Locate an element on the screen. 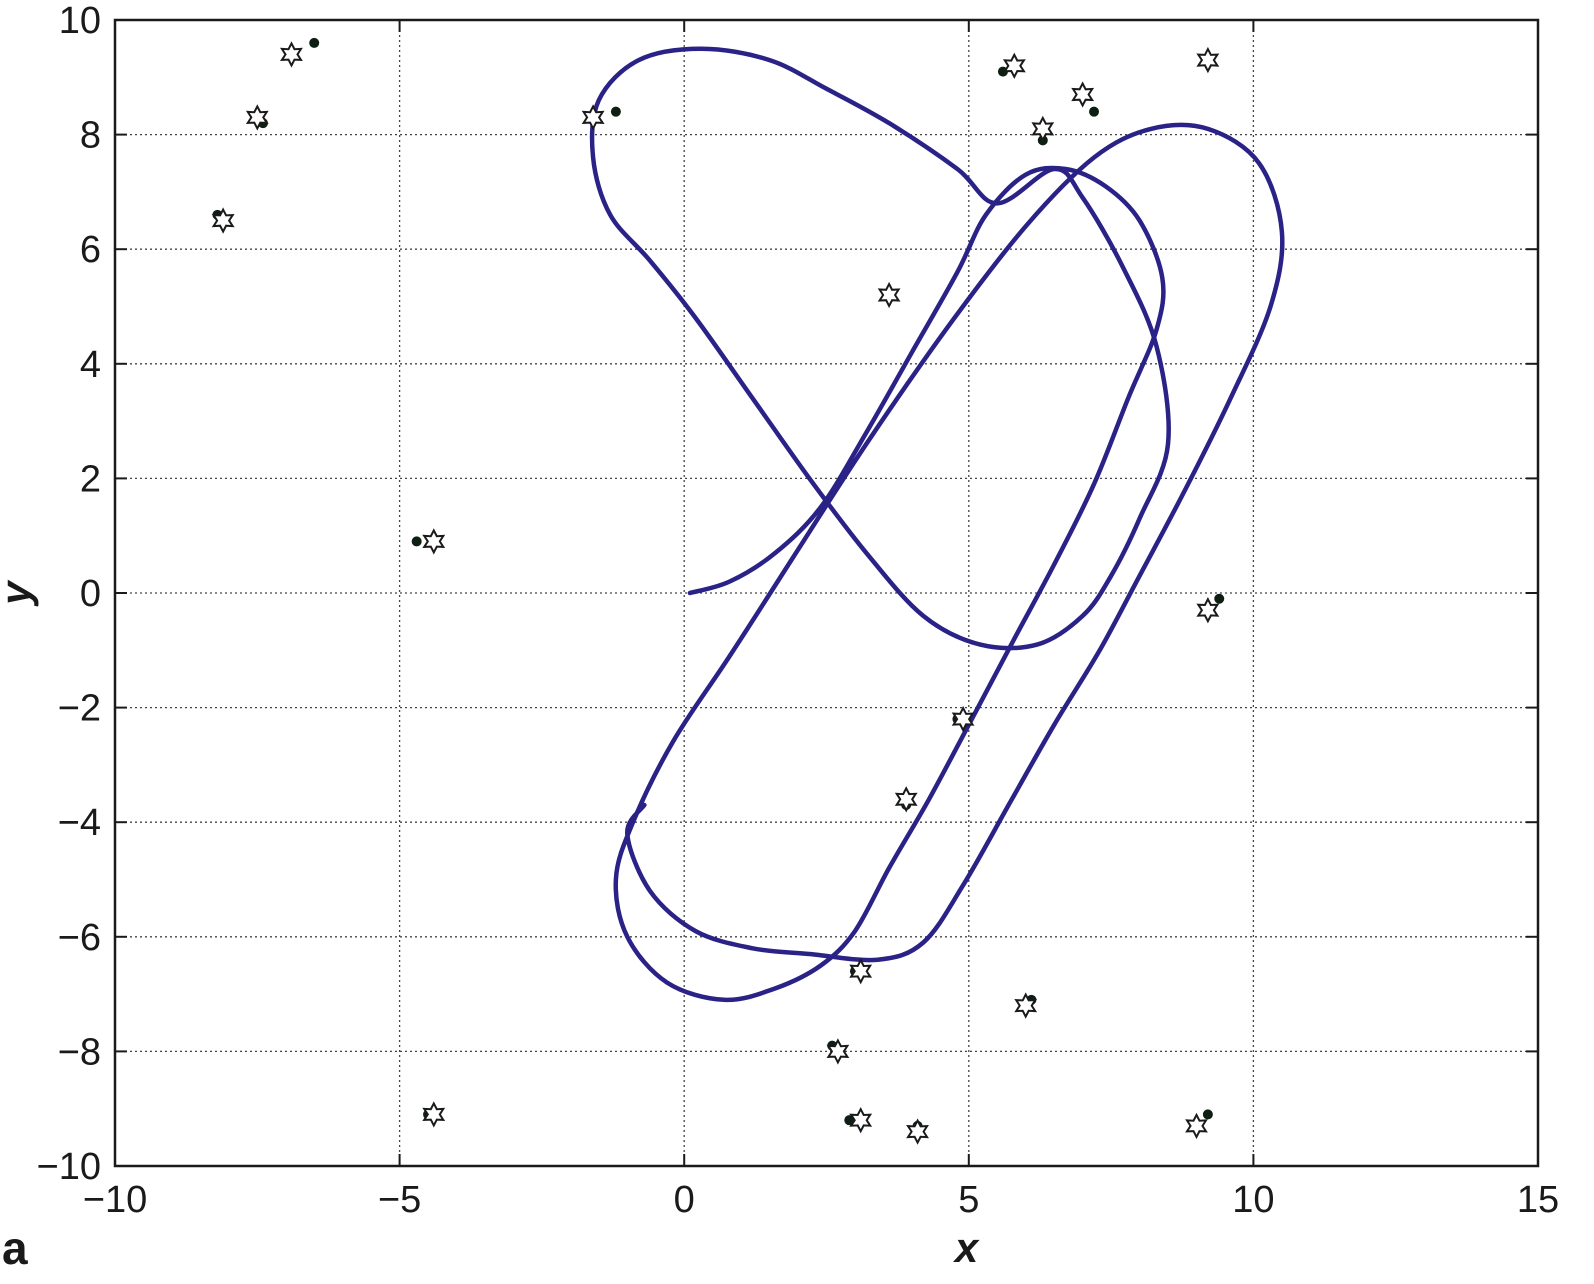  y-axis-label: y is located at coordinates (19, 593).